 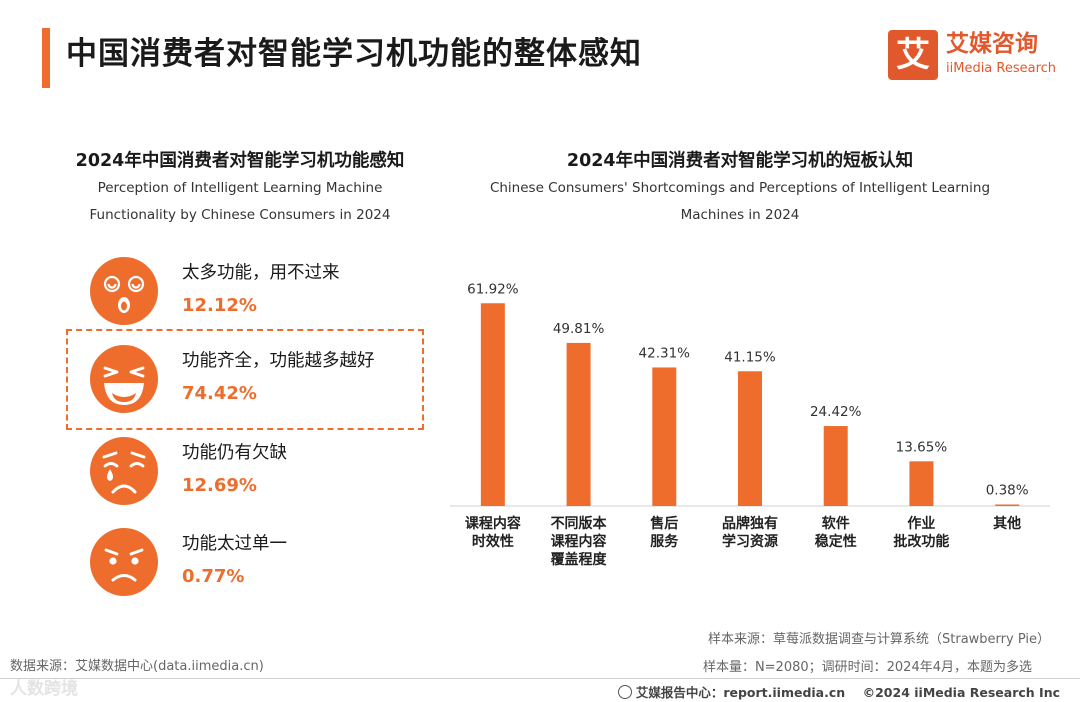 I want to click on category-label: 其他, so click(x=1007, y=523).